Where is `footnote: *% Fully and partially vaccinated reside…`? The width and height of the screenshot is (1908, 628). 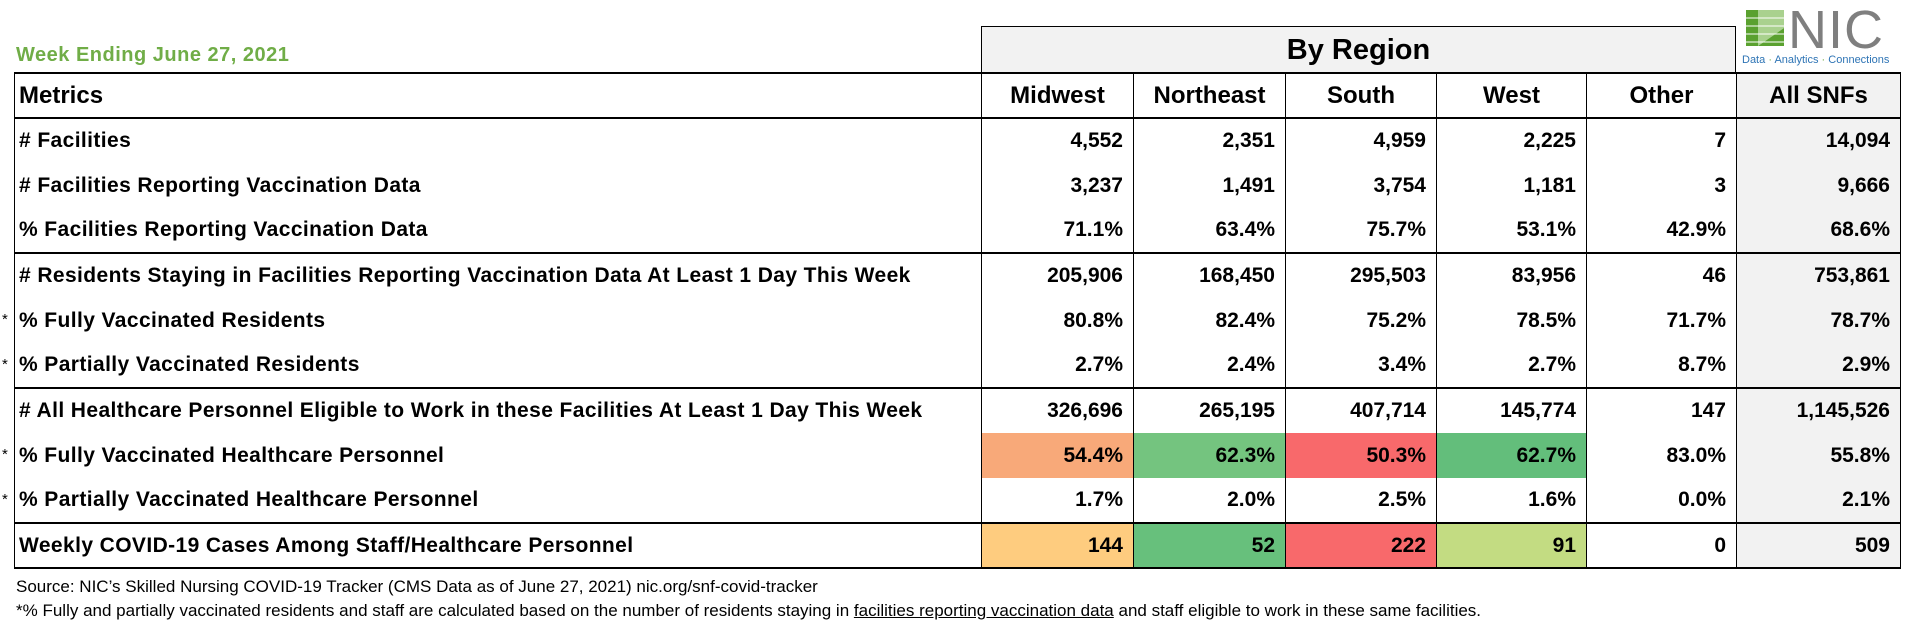 footnote: *% Fully and partially vaccinated reside… is located at coordinates (749, 610).